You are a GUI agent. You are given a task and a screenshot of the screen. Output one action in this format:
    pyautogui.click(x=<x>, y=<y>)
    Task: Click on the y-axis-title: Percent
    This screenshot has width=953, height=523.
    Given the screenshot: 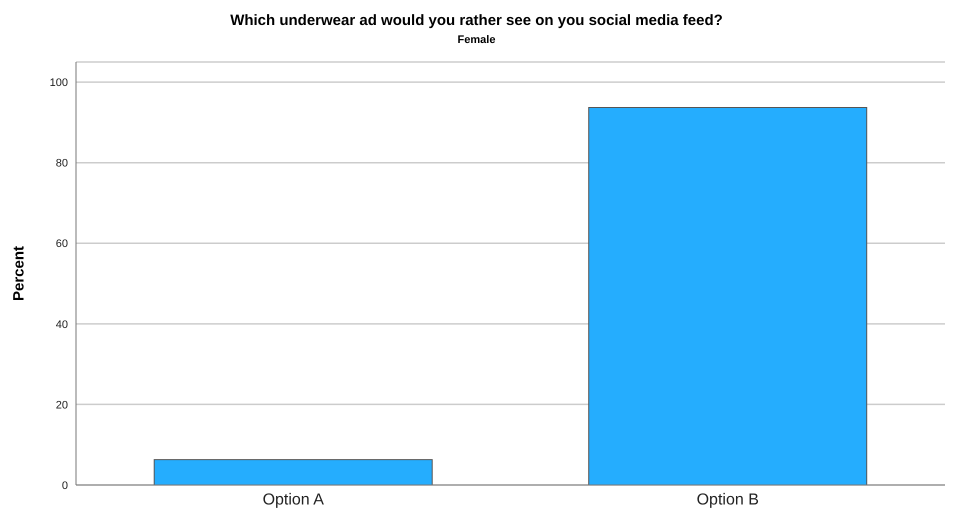 What is the action you would take?
    pyautogui.click(x=19, y=274)
    